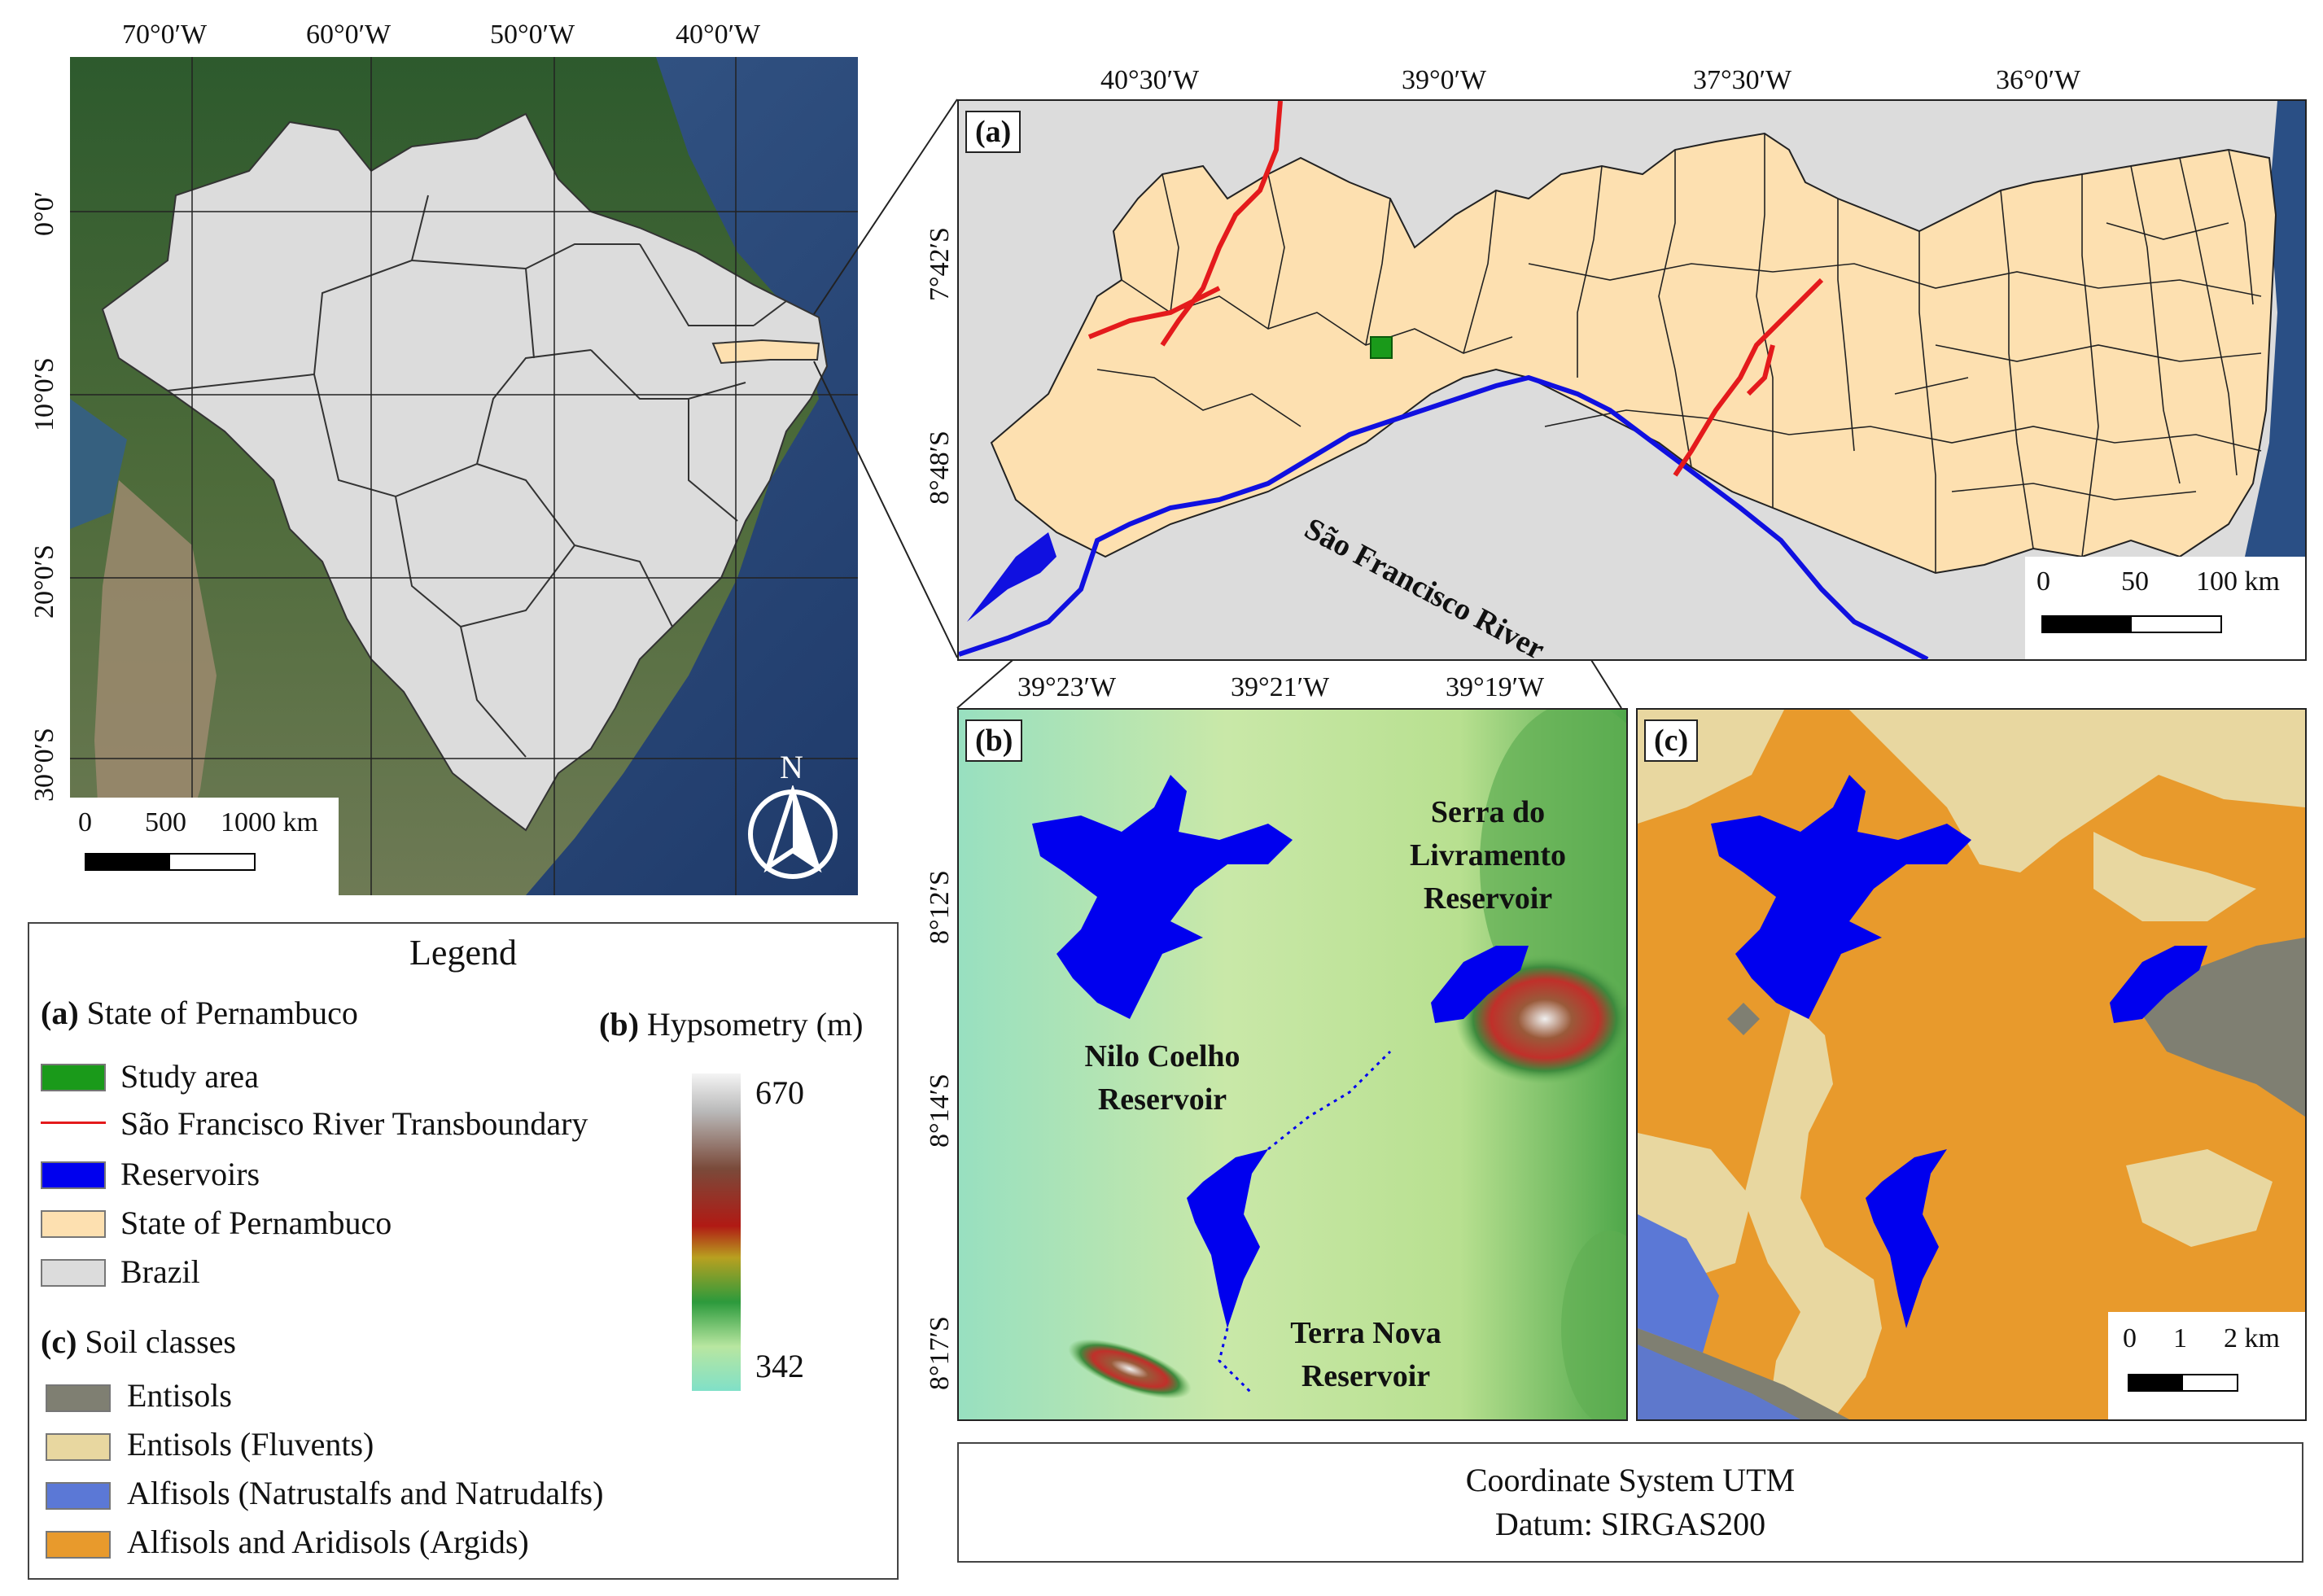 The height and width of the screenshot is (1596, 2323). What do you see at coordinates (1444, 516) in the screenshot?
I see `sao-francisco-river` at bounding box center [1444, 516].